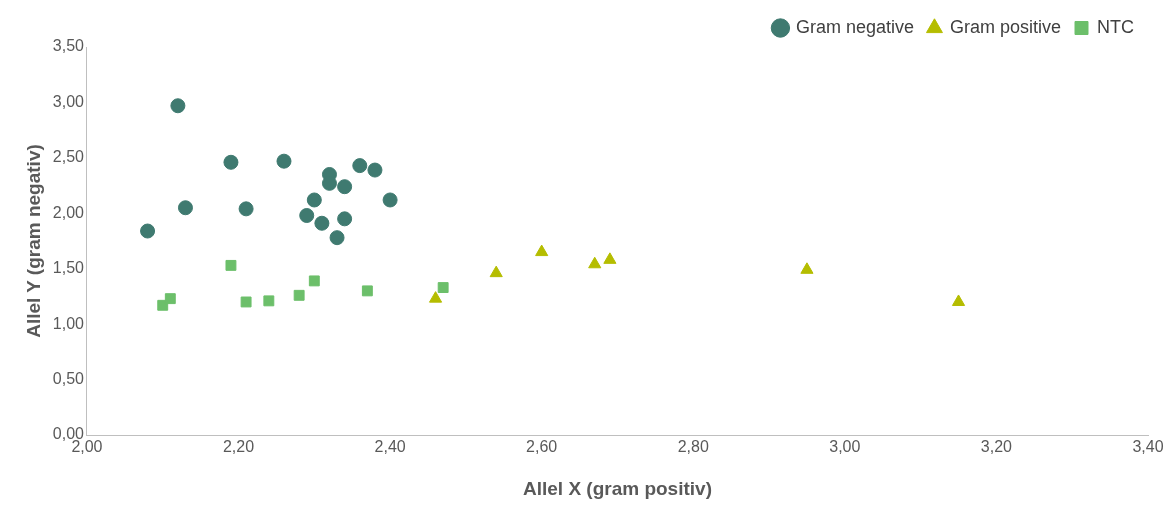 The width and height of the screenshot is (1173, 505). What do you see at coordinates (854, 26) in the screenshot?
I see `legend-label: Gram negative` at bounding box center [854, 26].